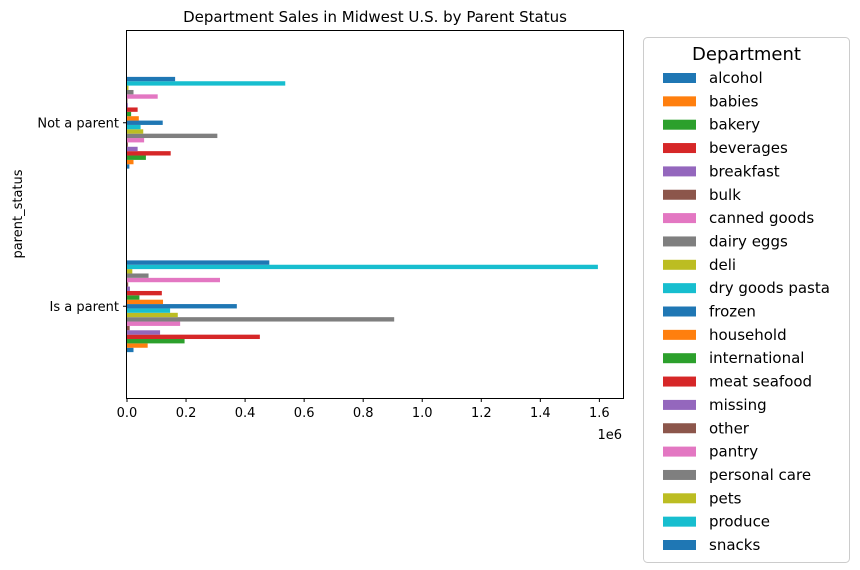 The image size is (860, 570). What do you see at coordinates (198, 262) in the screenshot?
I see `bar-snacks-is-a-parent` at bounding box center [198, 262].